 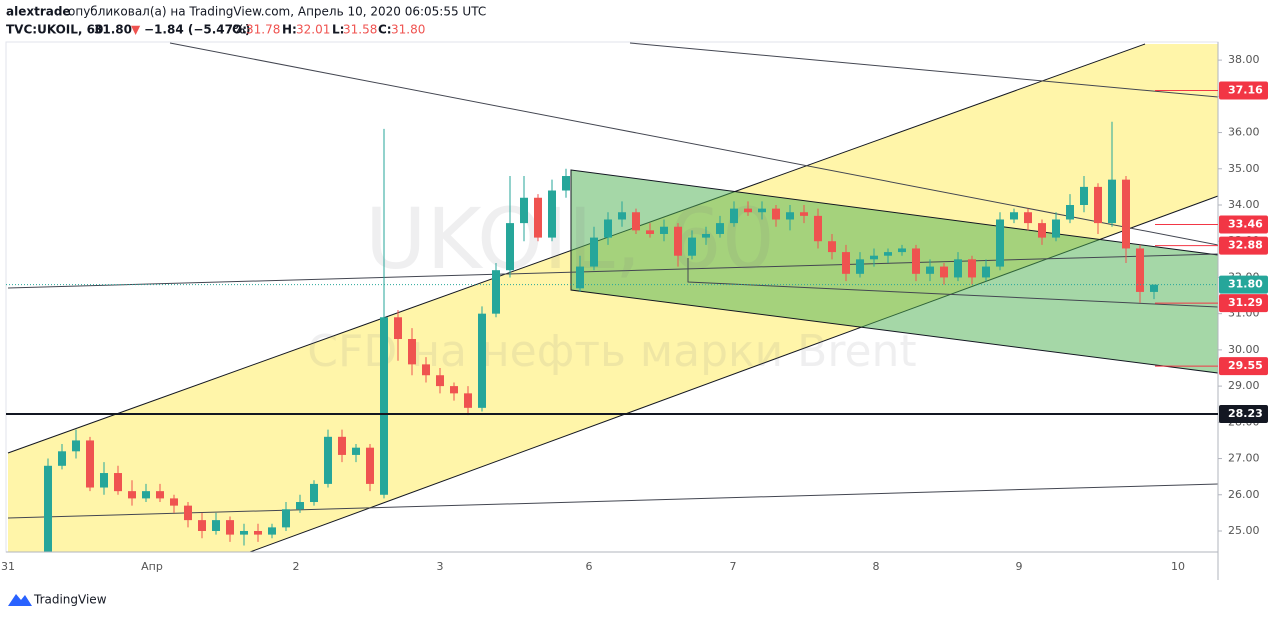 What do you see at coordinates (385, 30) in the screenshot?
I see `close-label: C:` at bounding box center [385, 30].